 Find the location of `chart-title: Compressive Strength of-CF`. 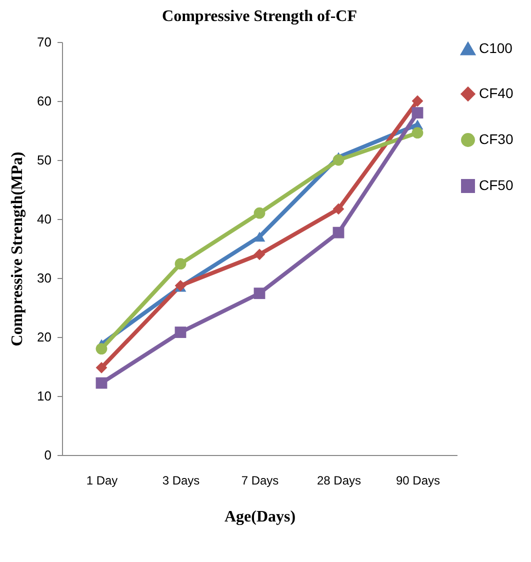

chart-title: Compressive Strength of-CF is located at coordinates (260, 16).